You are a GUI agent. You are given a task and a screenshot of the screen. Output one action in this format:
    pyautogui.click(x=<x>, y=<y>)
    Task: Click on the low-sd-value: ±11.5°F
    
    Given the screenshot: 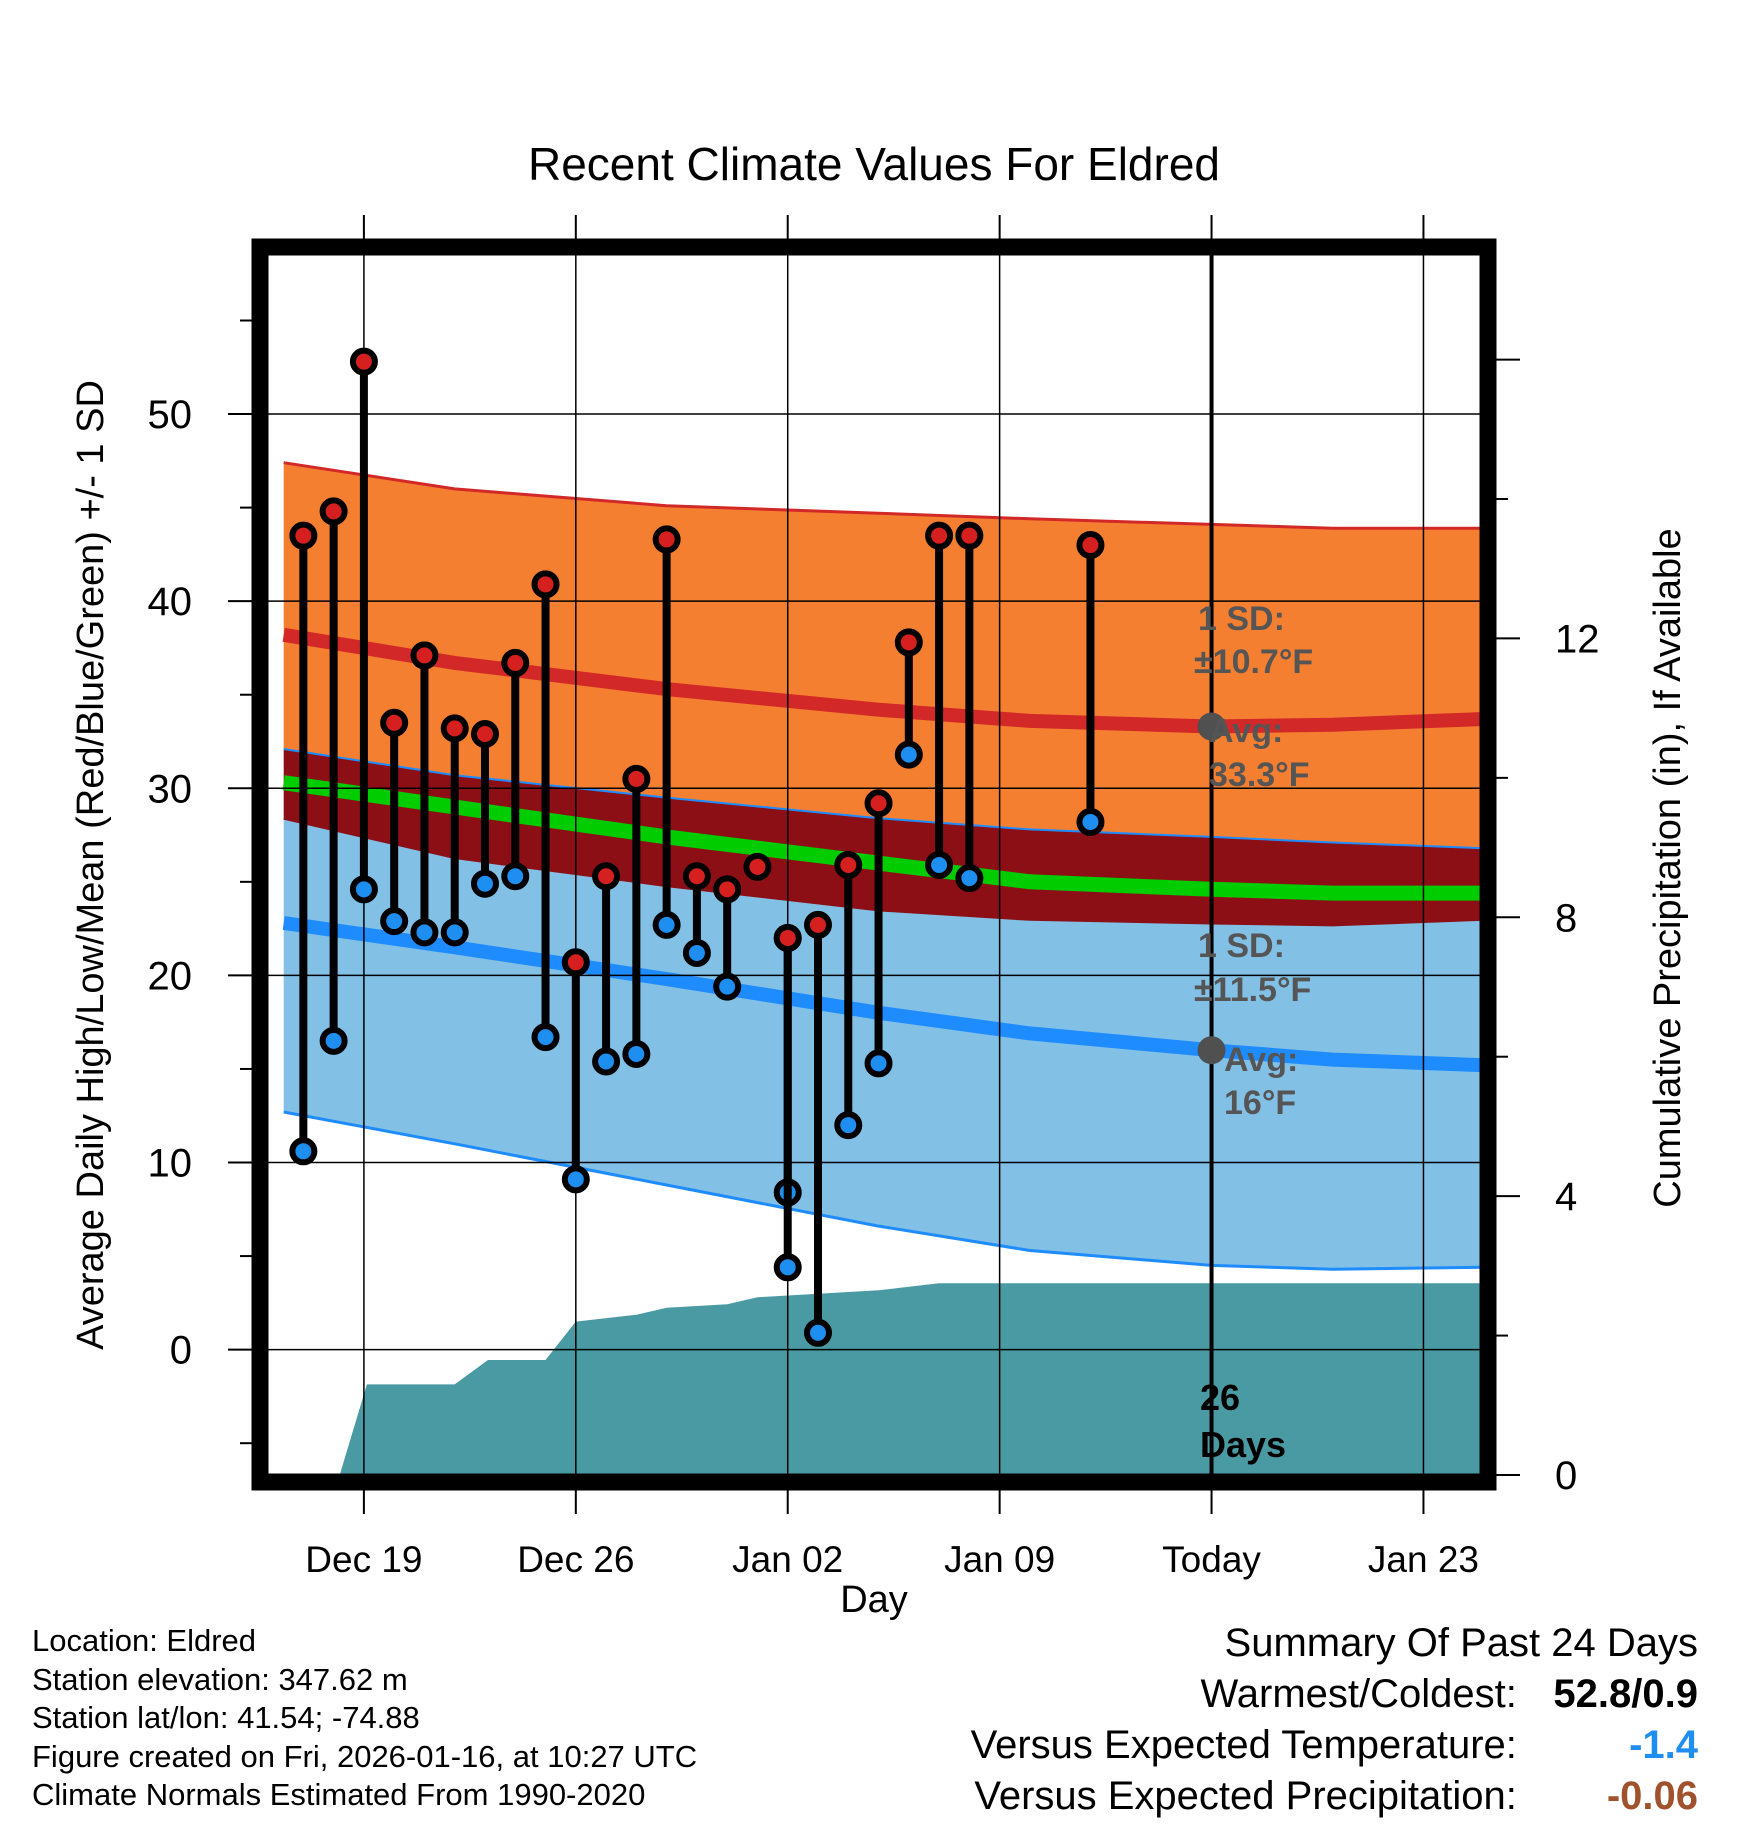 What is the action you would take?
    pyautogui.click(x=1252, y=990)
    